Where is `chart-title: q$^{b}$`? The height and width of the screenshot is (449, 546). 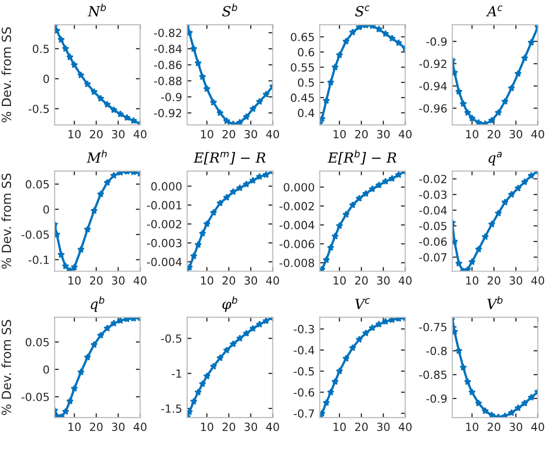
chart-title: q$^{b}$ is located at coordinates (97, 304).